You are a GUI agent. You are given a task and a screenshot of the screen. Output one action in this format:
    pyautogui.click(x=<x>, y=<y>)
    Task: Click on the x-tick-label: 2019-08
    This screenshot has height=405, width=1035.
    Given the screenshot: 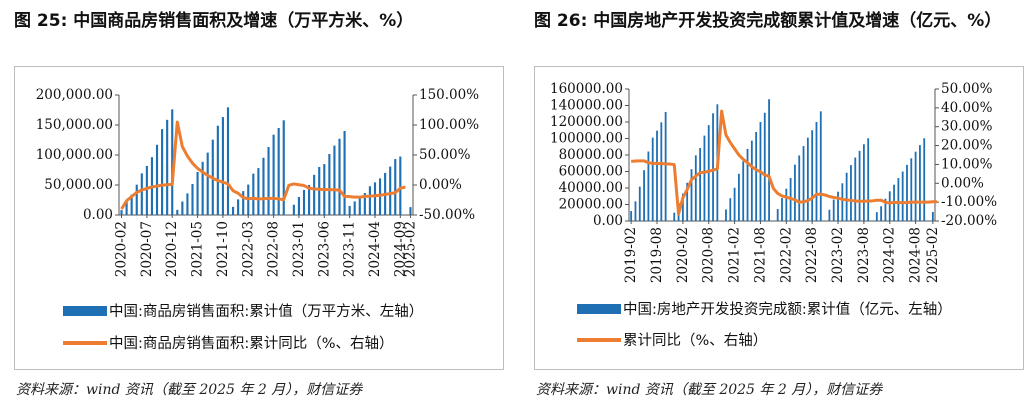 What is the action you would take?
    pyautogui.click(x=657, y=255)
    